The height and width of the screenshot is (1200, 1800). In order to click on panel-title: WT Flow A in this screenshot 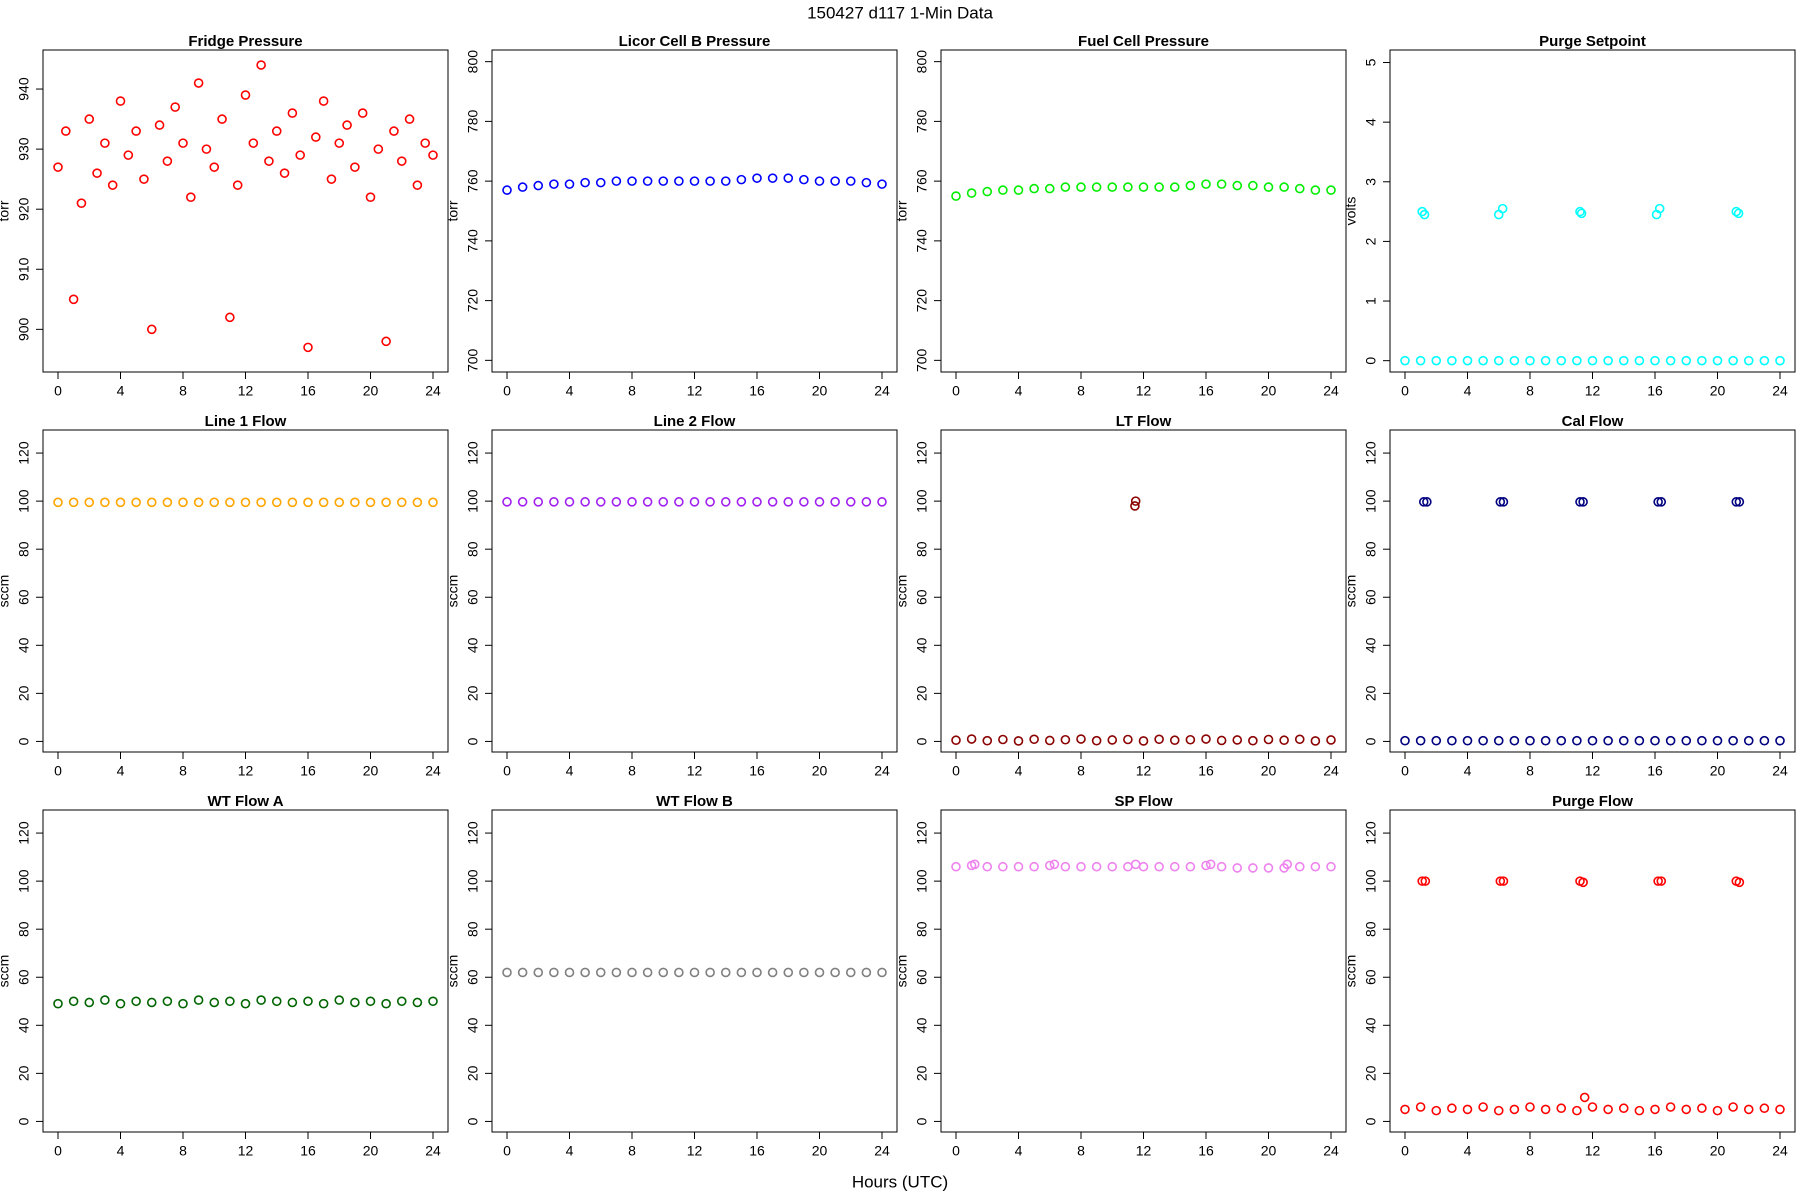, I will do `click(245, 801)`.